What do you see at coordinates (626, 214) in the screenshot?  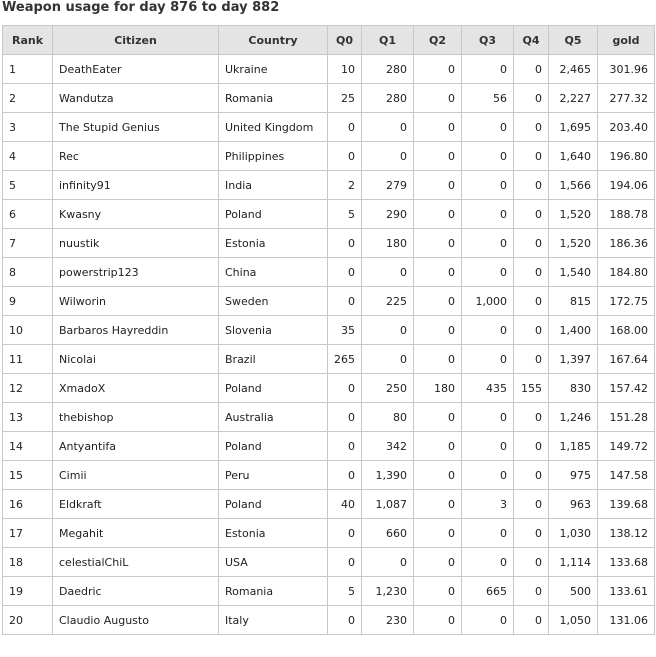 I see `table-cell: 188.78` at bounding box center [626, 214].